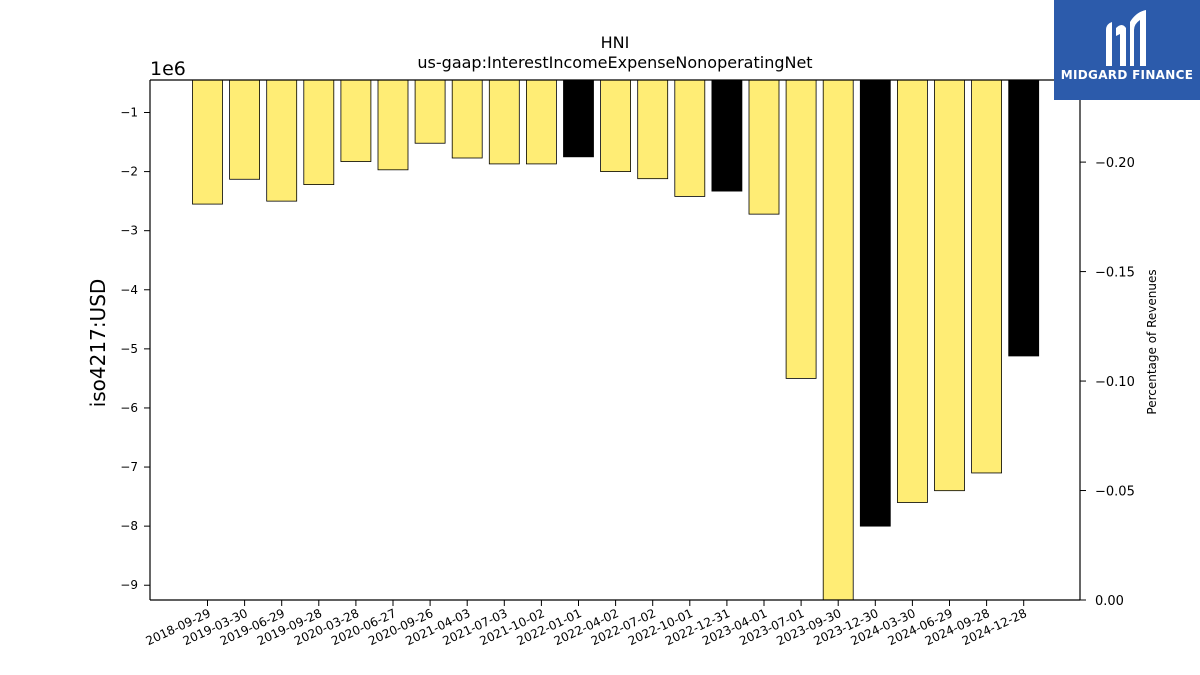 This screenshot has height=675, width=1200. Describe the element at coordinates (129, 231) in the screenshot. I see `y-tick-label: −3` at that location.